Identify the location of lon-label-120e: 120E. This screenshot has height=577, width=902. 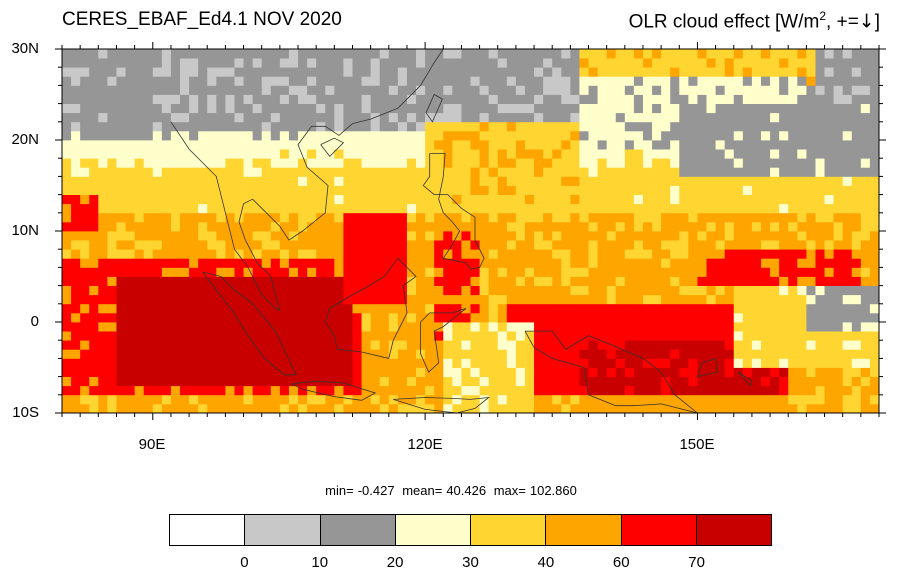
(425, 444).